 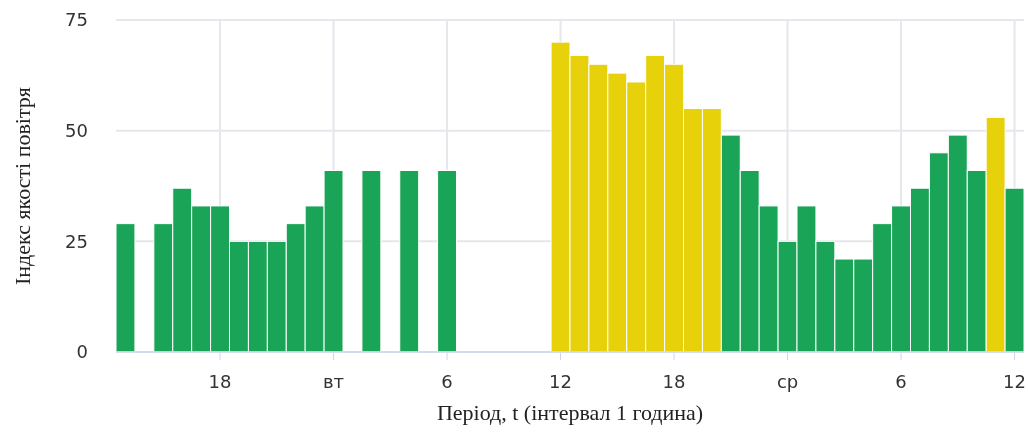 I want to click on y-axis-title: Індекс якості повітря, so click(x=22, y=186).